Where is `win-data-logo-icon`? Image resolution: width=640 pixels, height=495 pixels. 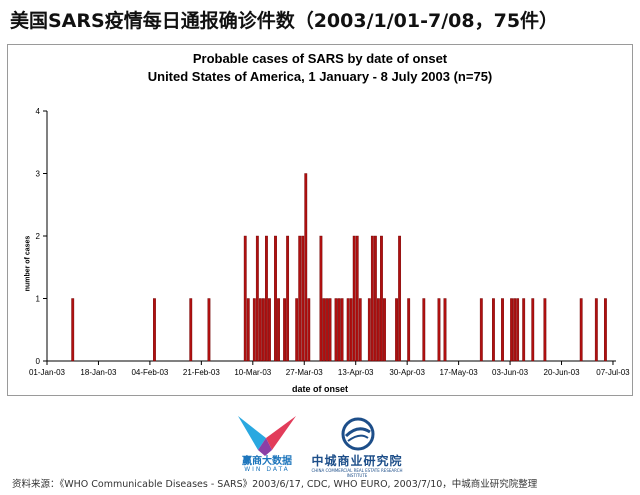
win-data-logo-icon is located at coordinates (267, 436).